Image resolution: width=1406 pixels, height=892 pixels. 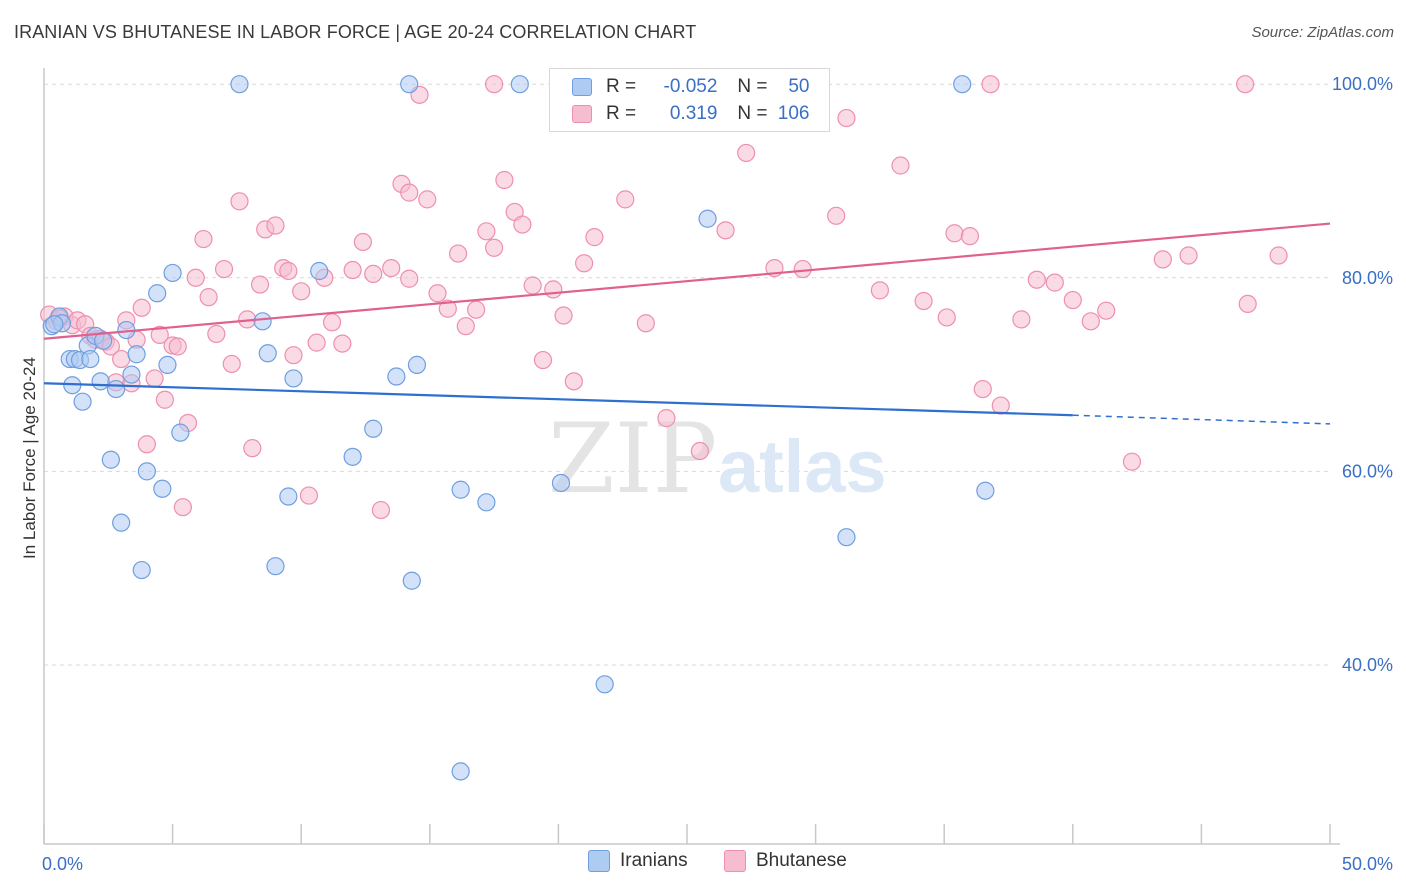 What do you see at coordinates (62, 864) in the screenshot?
I see `x-tick-label-min: 0.0%` at bounding box center [62, 864].